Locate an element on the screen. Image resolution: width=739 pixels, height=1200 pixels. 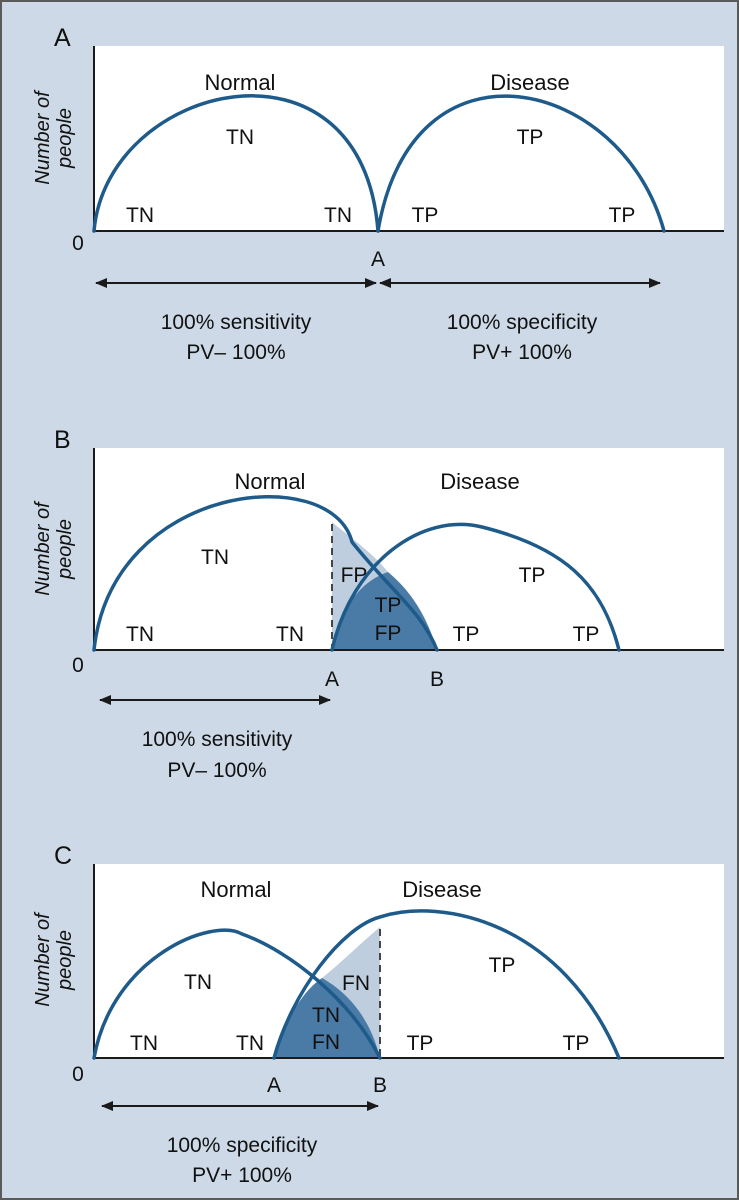
panel-b-tp-left: TP is located at coordinates (466, 634).